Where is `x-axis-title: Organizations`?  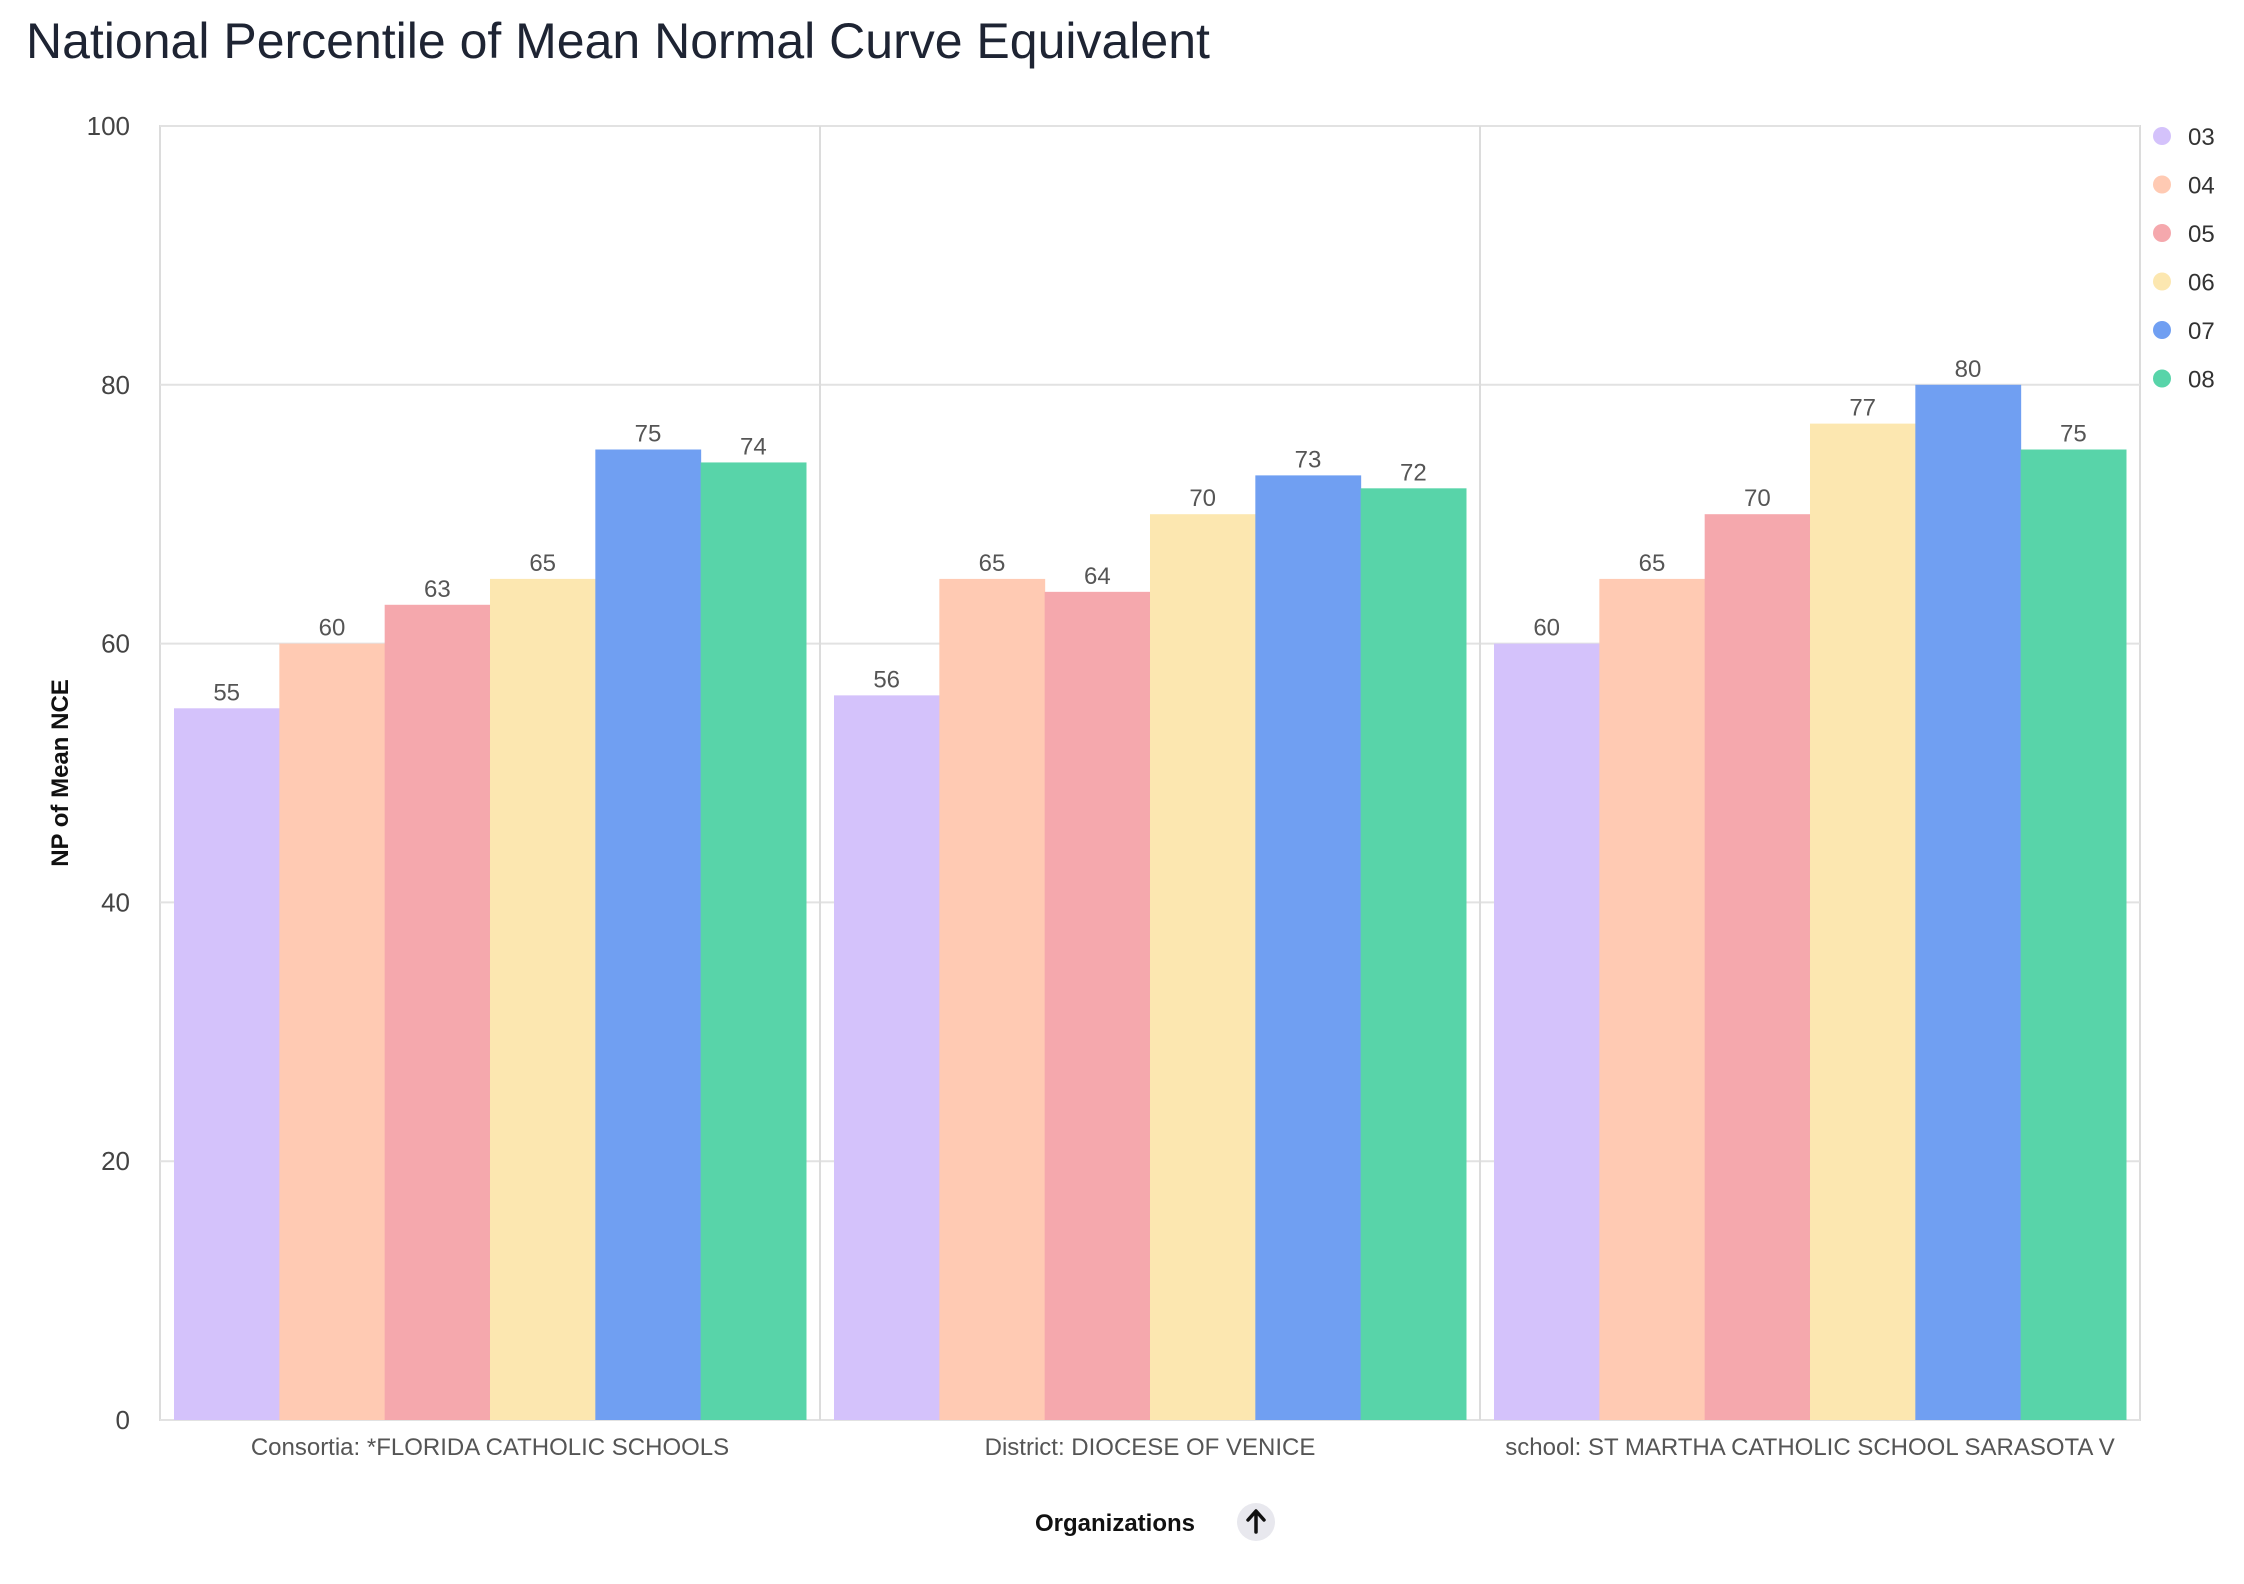 x-axis-title: Organizations is located at coordinates (1115, 1523).